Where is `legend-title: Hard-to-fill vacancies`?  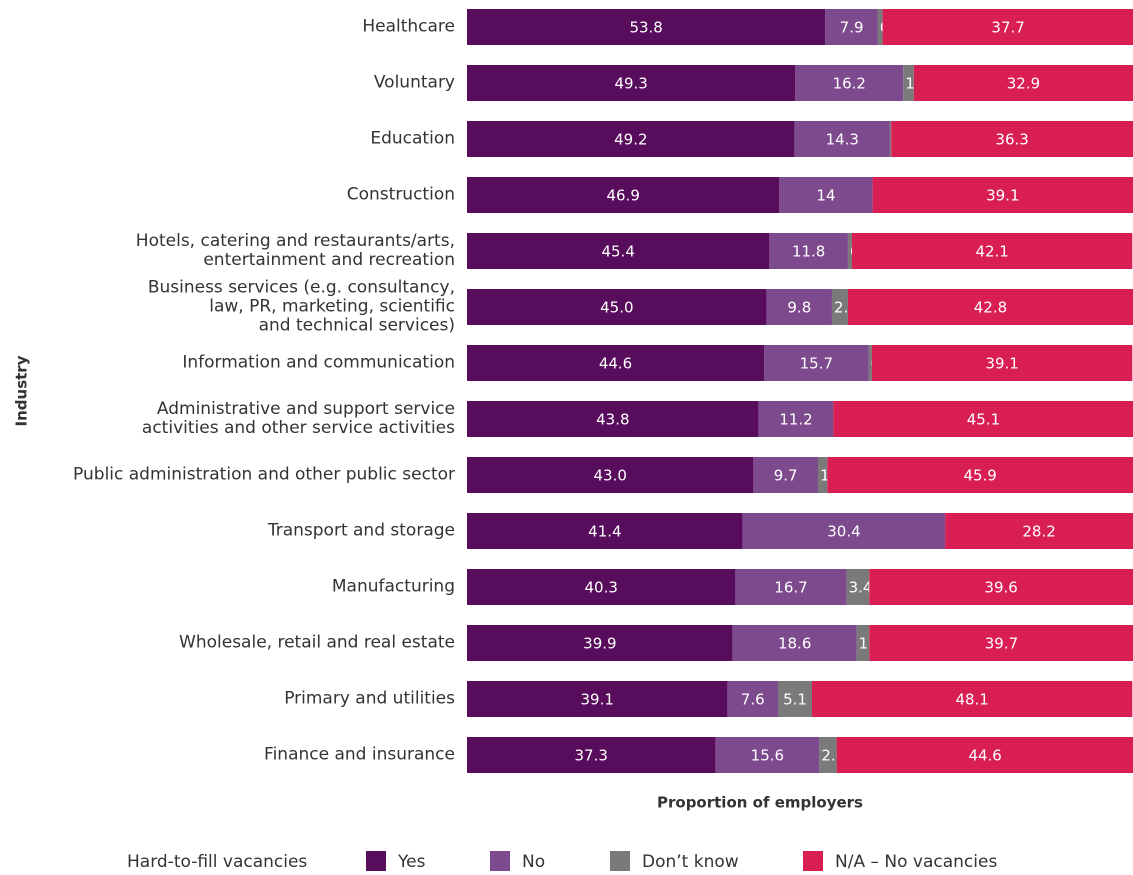 legend-title: Hard-to-fill vacancies is located at coordinates (217, 862).